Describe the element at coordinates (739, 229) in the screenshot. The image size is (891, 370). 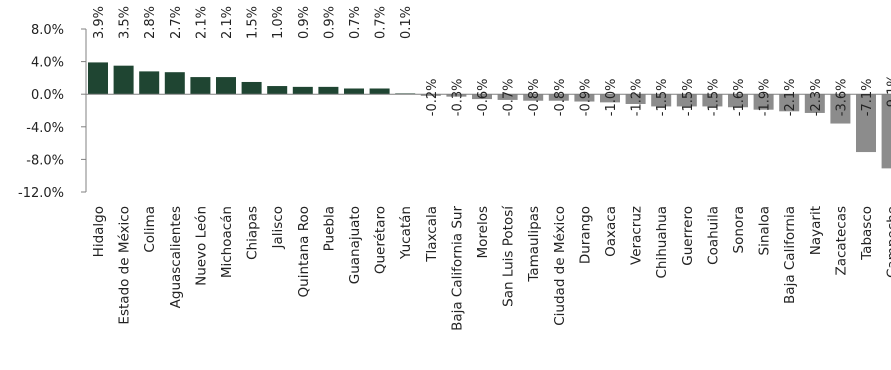
I see `category-label: Sonora` at that location.